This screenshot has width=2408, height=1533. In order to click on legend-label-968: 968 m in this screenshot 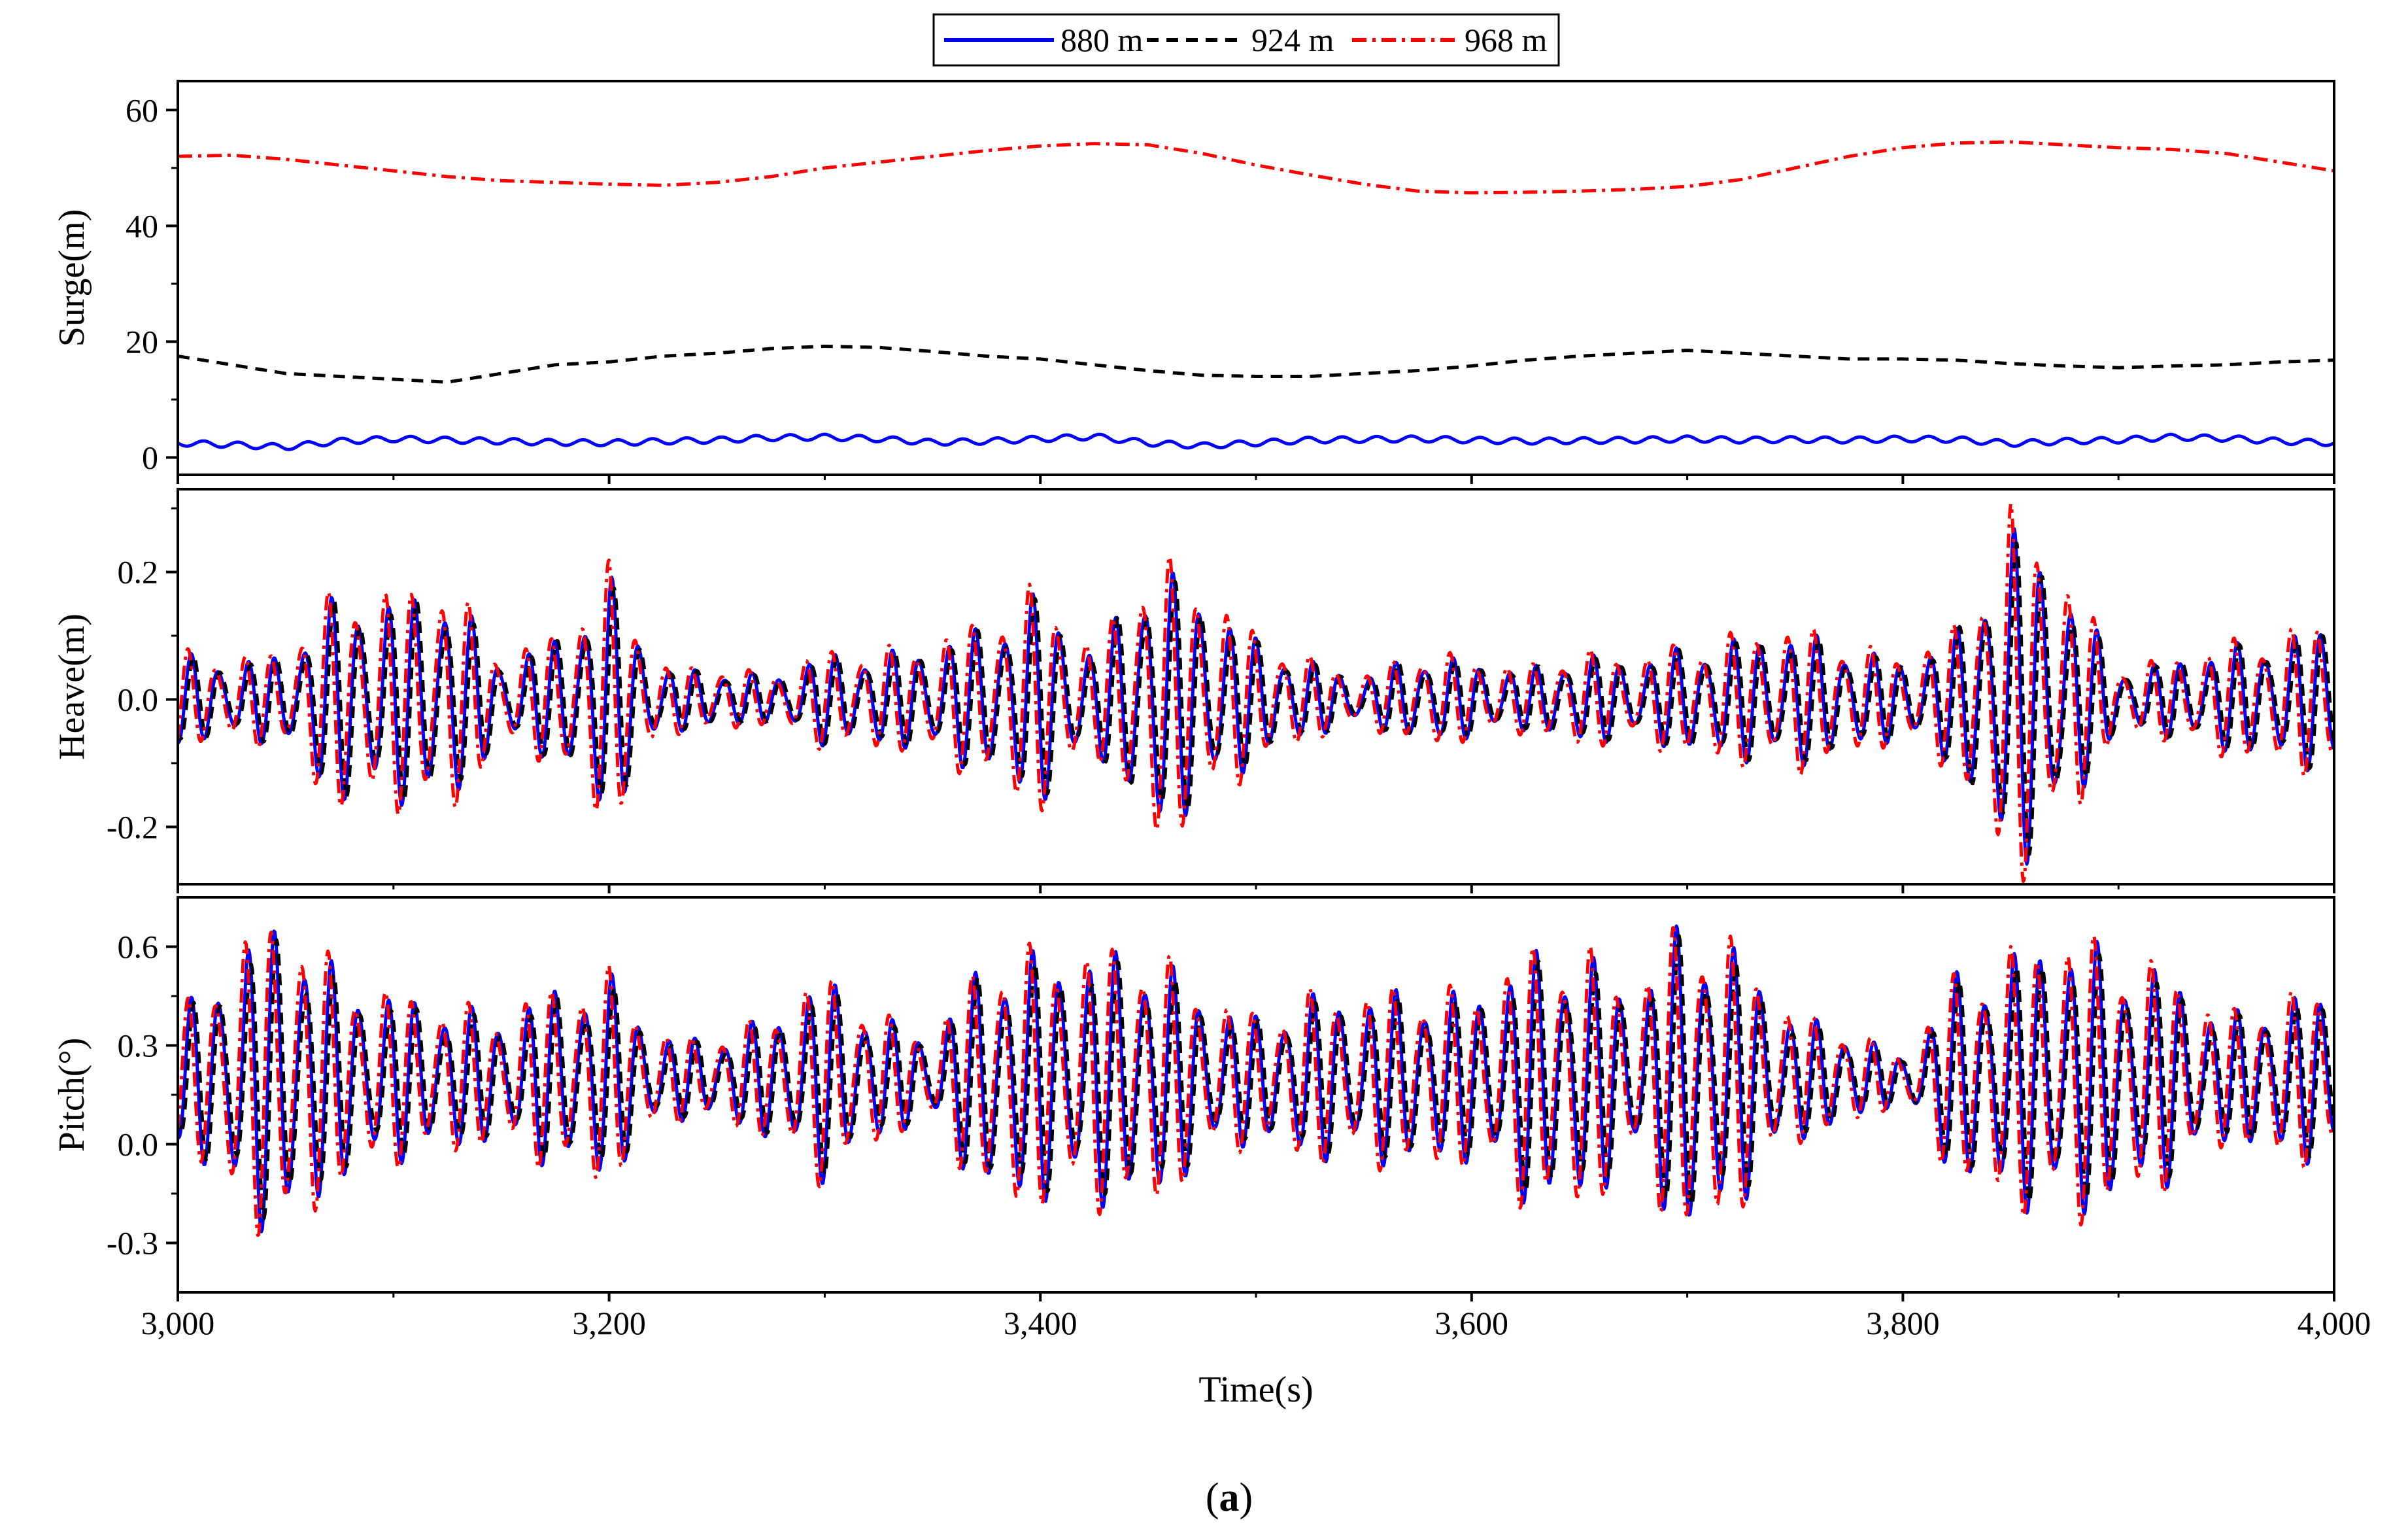, I will do `click(1506, 40)`.